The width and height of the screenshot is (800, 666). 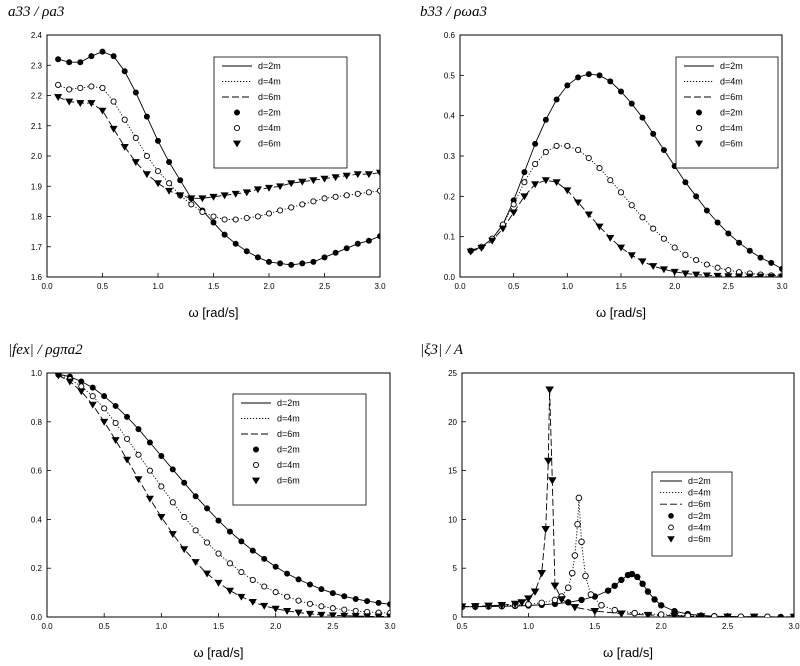 I want to click on series-line-d=4m-dotted, so click(x=628, y=557).